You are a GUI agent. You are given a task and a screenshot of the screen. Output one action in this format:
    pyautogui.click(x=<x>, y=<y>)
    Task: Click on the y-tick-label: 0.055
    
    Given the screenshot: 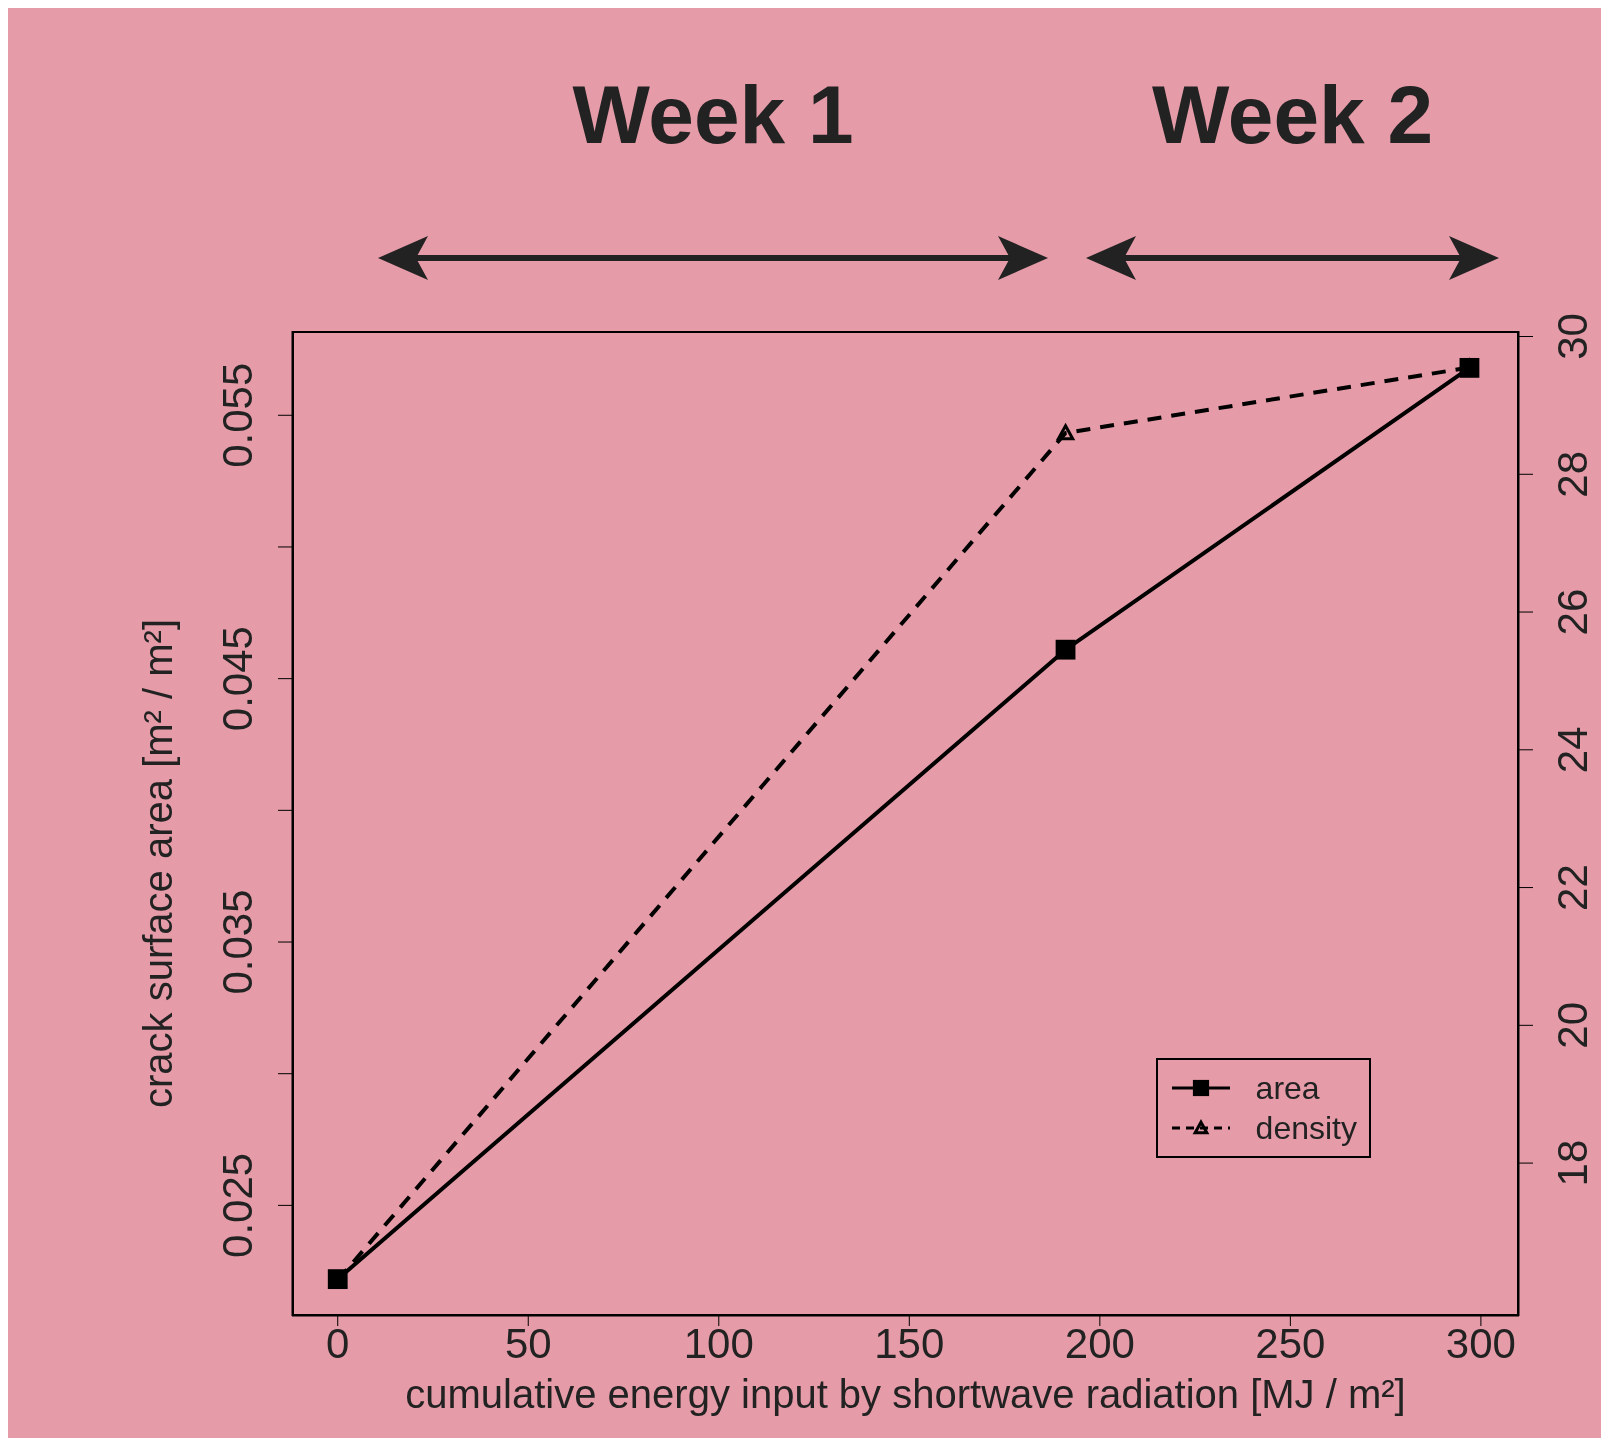 What is the action you would take?
    pyautogui.click(x=238, y=415)
    